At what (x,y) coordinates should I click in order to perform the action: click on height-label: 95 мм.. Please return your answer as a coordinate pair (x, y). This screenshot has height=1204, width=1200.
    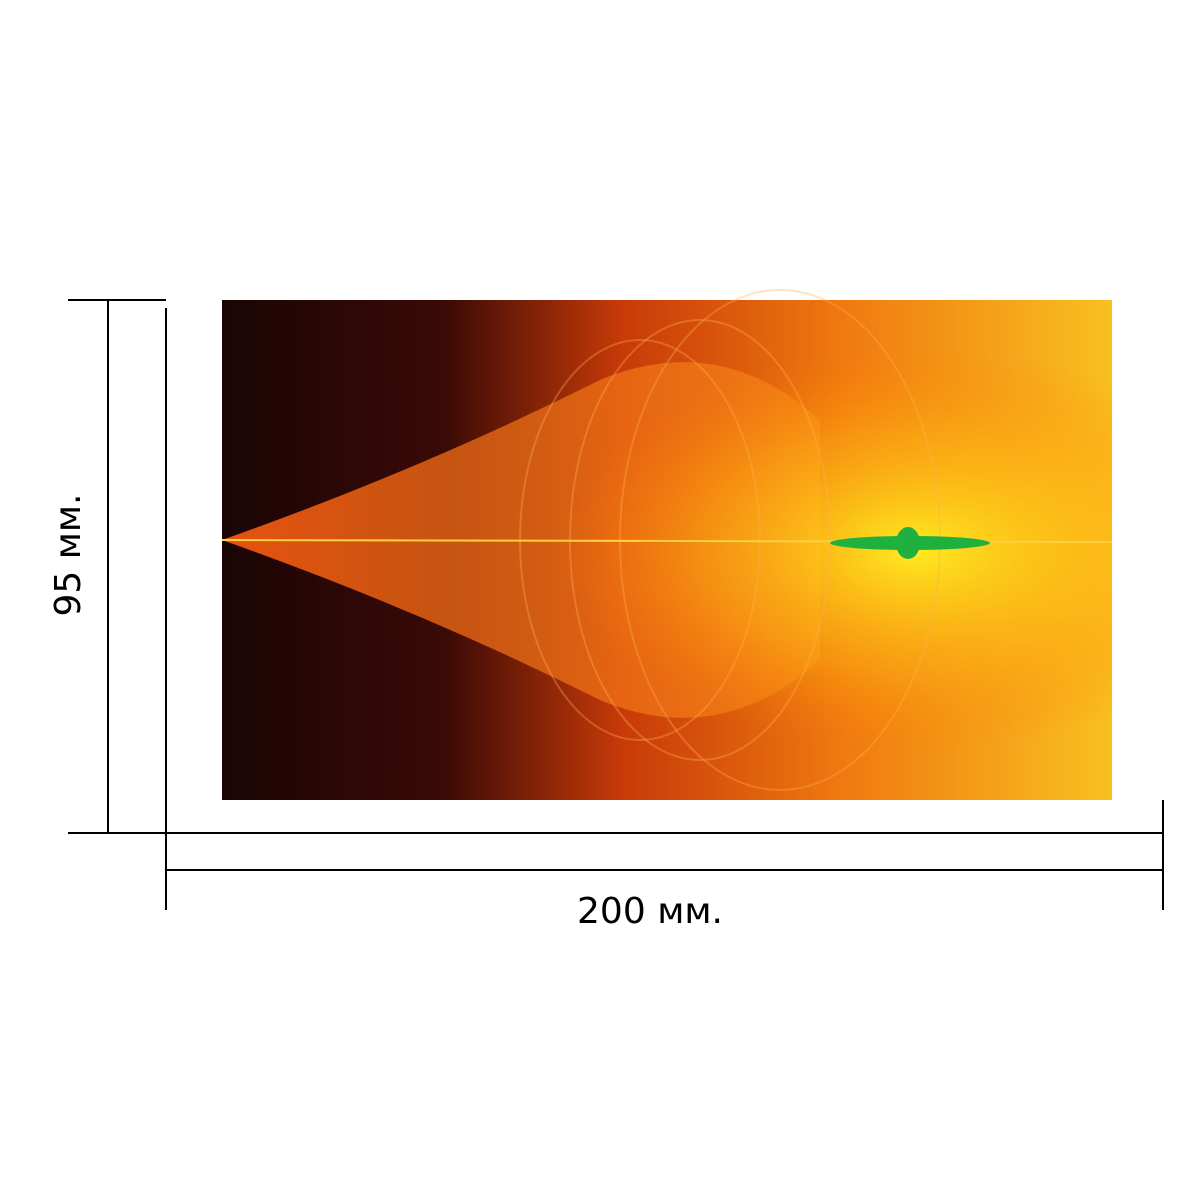
    Looking at the image, I should click on (68, 554).